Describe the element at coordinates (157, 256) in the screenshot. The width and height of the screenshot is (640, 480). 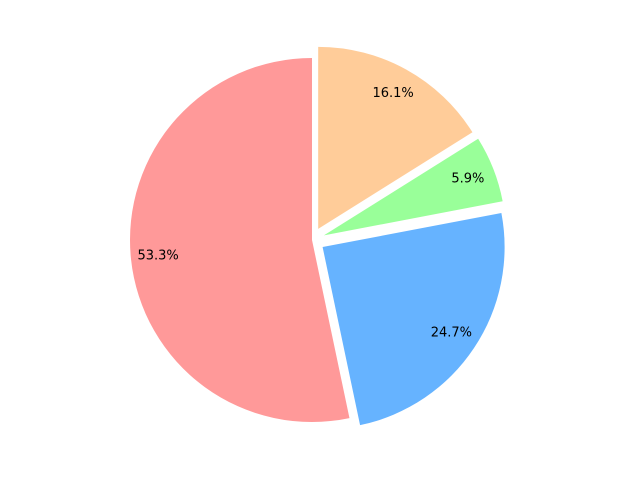
I see `pie-slice-label-1: 53.3%` at that location.